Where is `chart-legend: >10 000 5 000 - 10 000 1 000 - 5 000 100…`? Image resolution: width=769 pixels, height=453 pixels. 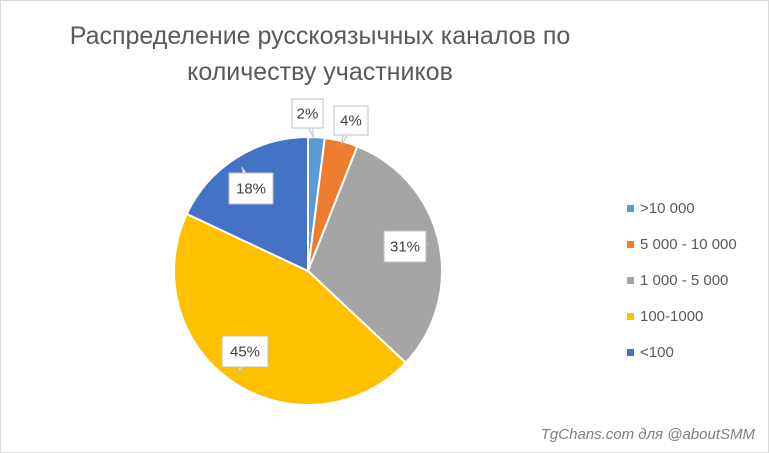 chart-legend: >10 000 5 000 - 10 000 1 000 - 5 000 100… is located at coordinates (682, 280).